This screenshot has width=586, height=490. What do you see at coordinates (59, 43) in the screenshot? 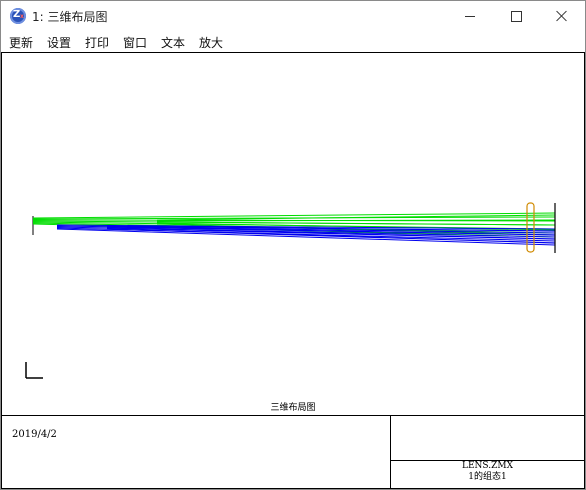
I see `menu-settings: 设置` at bounding box center [59, 43].